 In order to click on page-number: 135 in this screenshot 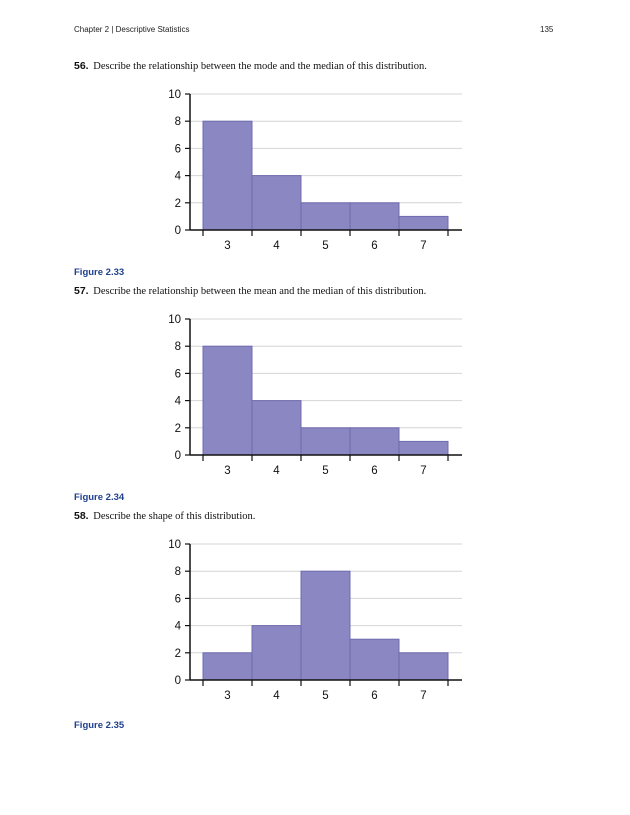, I will do `click(547, 29)`.